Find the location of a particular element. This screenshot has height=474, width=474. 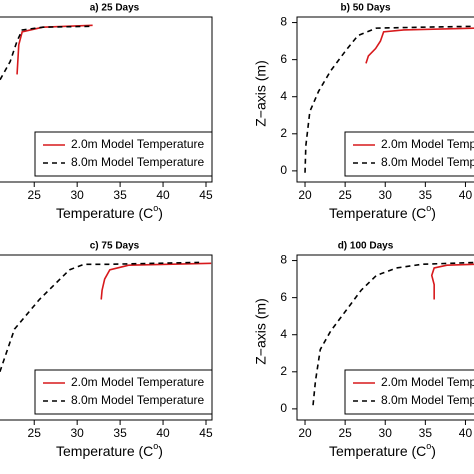

panel-title: b) 50 Days is located at coordinates (365, 8).